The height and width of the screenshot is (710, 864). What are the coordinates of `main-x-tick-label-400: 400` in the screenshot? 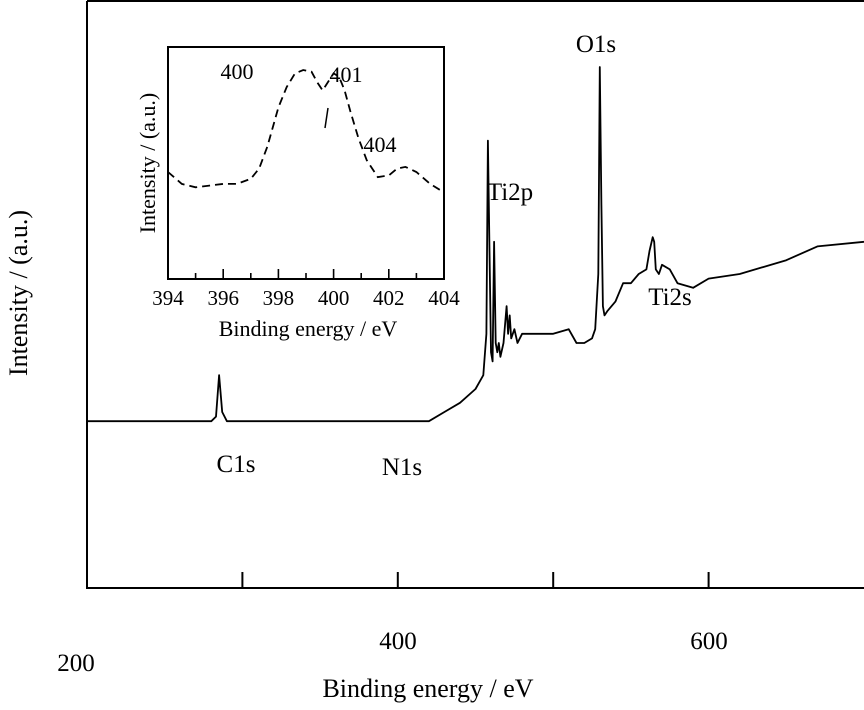 It's located at (398, 641).